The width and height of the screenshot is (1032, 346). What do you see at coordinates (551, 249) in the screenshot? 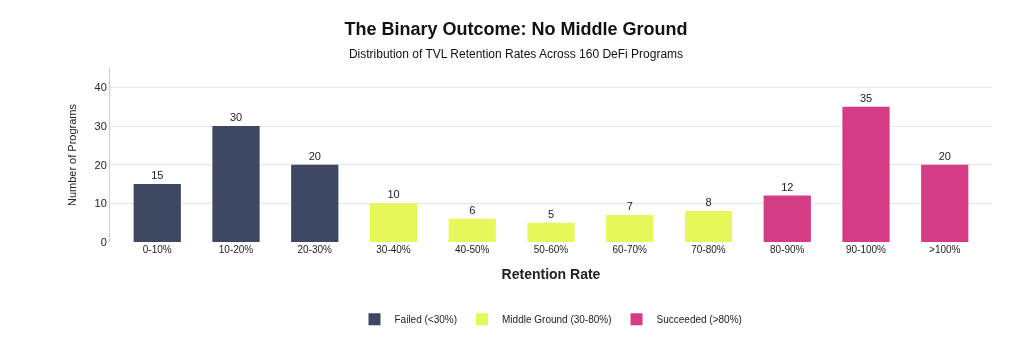
I see `x-tick-label: 50-60%` at bounding box center [551, 249].